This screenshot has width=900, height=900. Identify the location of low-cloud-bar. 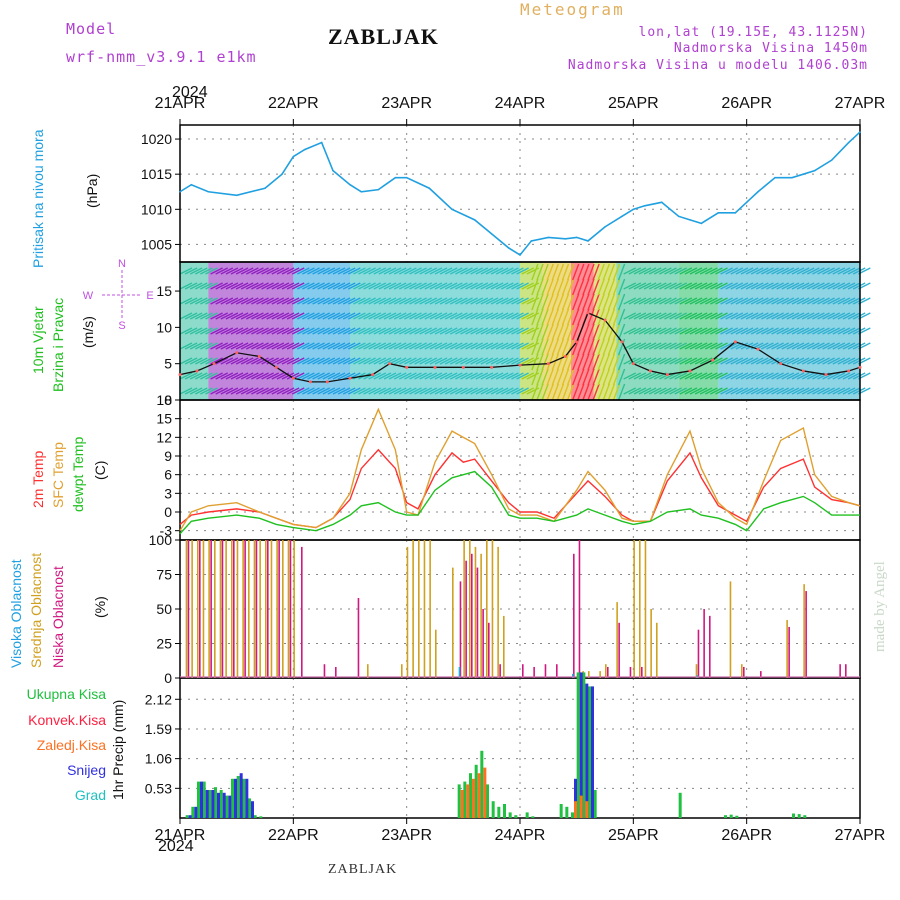
(324, 671).